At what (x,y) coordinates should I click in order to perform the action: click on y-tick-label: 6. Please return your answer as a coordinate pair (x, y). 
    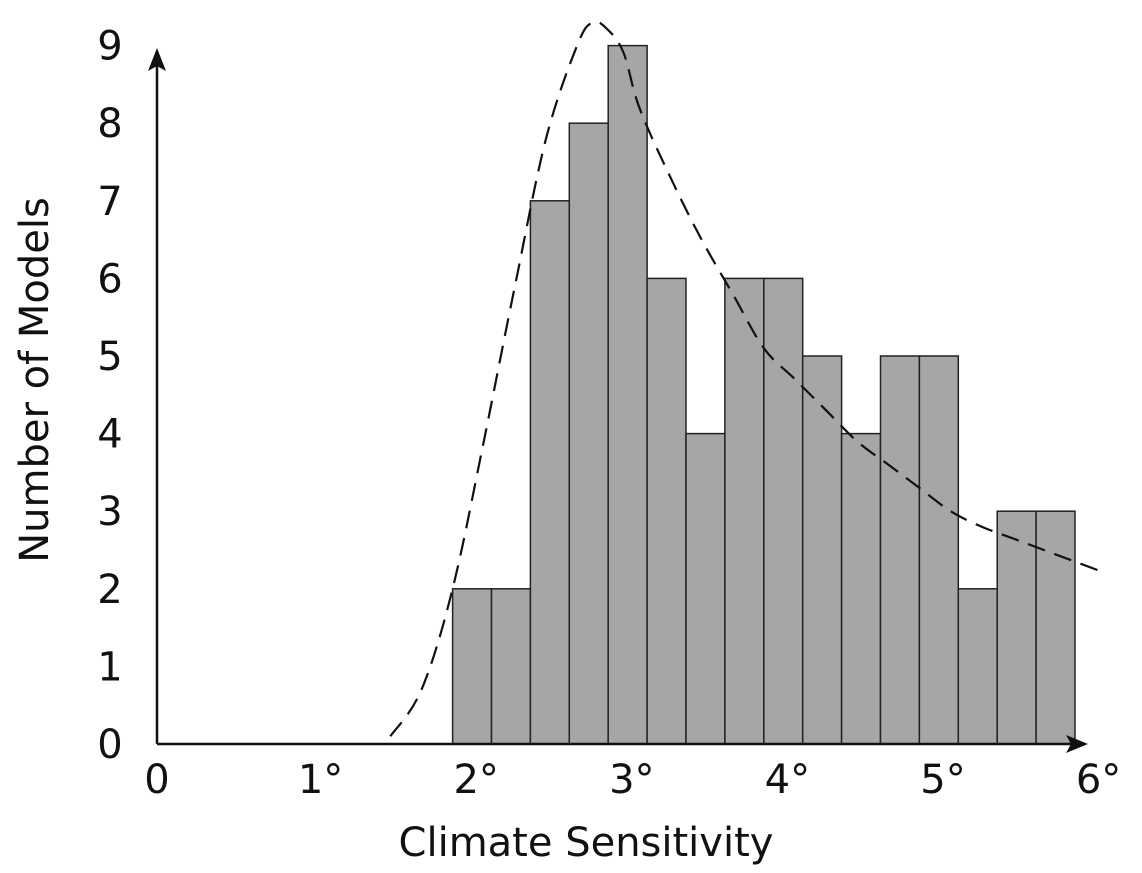
    Looking at the image, I should click on (109, 279).